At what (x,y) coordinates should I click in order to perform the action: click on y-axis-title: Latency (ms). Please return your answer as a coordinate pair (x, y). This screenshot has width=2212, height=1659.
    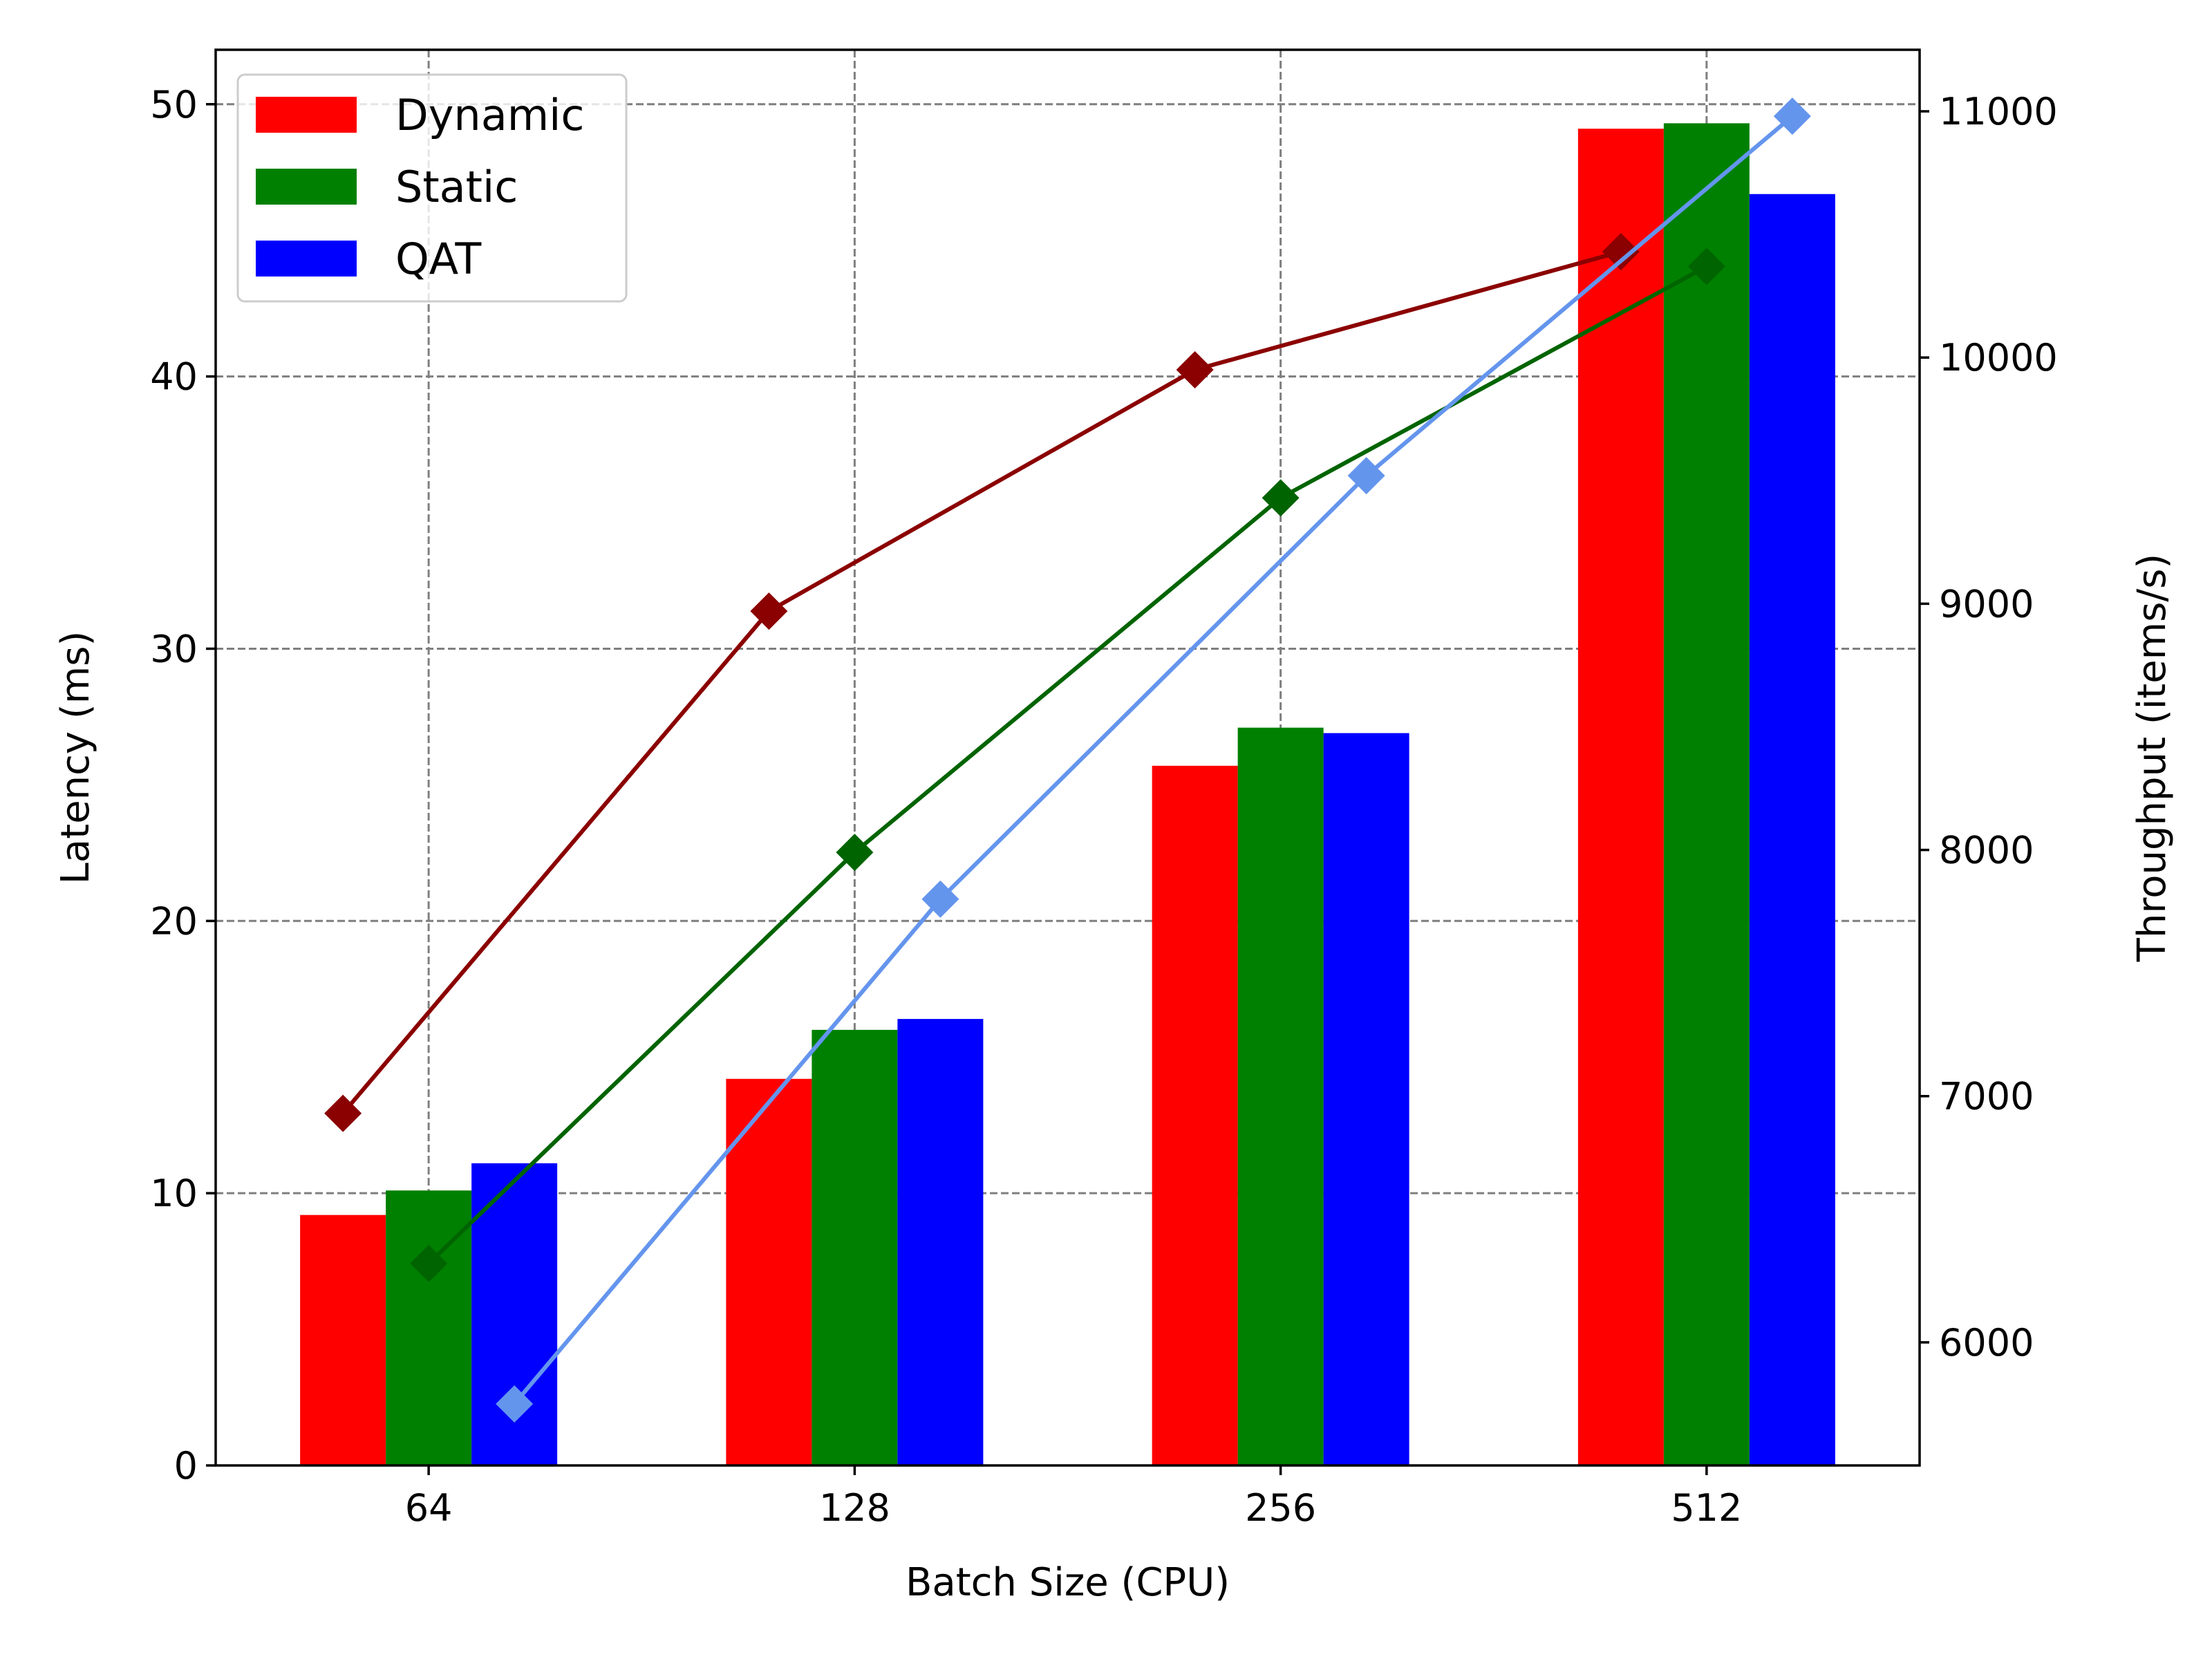
    Looking at the image, I should click on (75, 758).